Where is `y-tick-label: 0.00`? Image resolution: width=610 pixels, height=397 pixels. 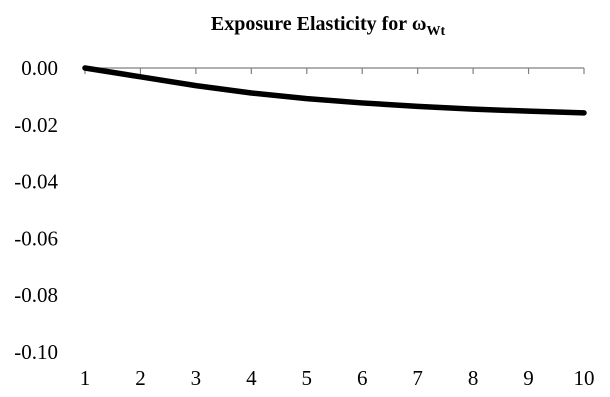 y-tick-label: 0.00 is located at coordinates (39, 68).